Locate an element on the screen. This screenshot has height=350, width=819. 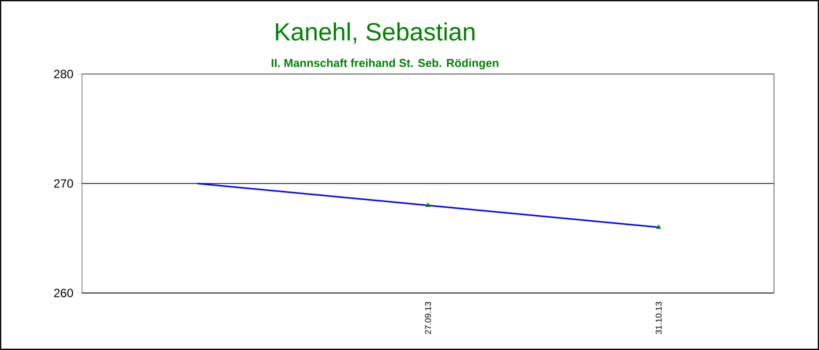
x-tick-label: 27.09.13 is located at coordinates (428, 318).